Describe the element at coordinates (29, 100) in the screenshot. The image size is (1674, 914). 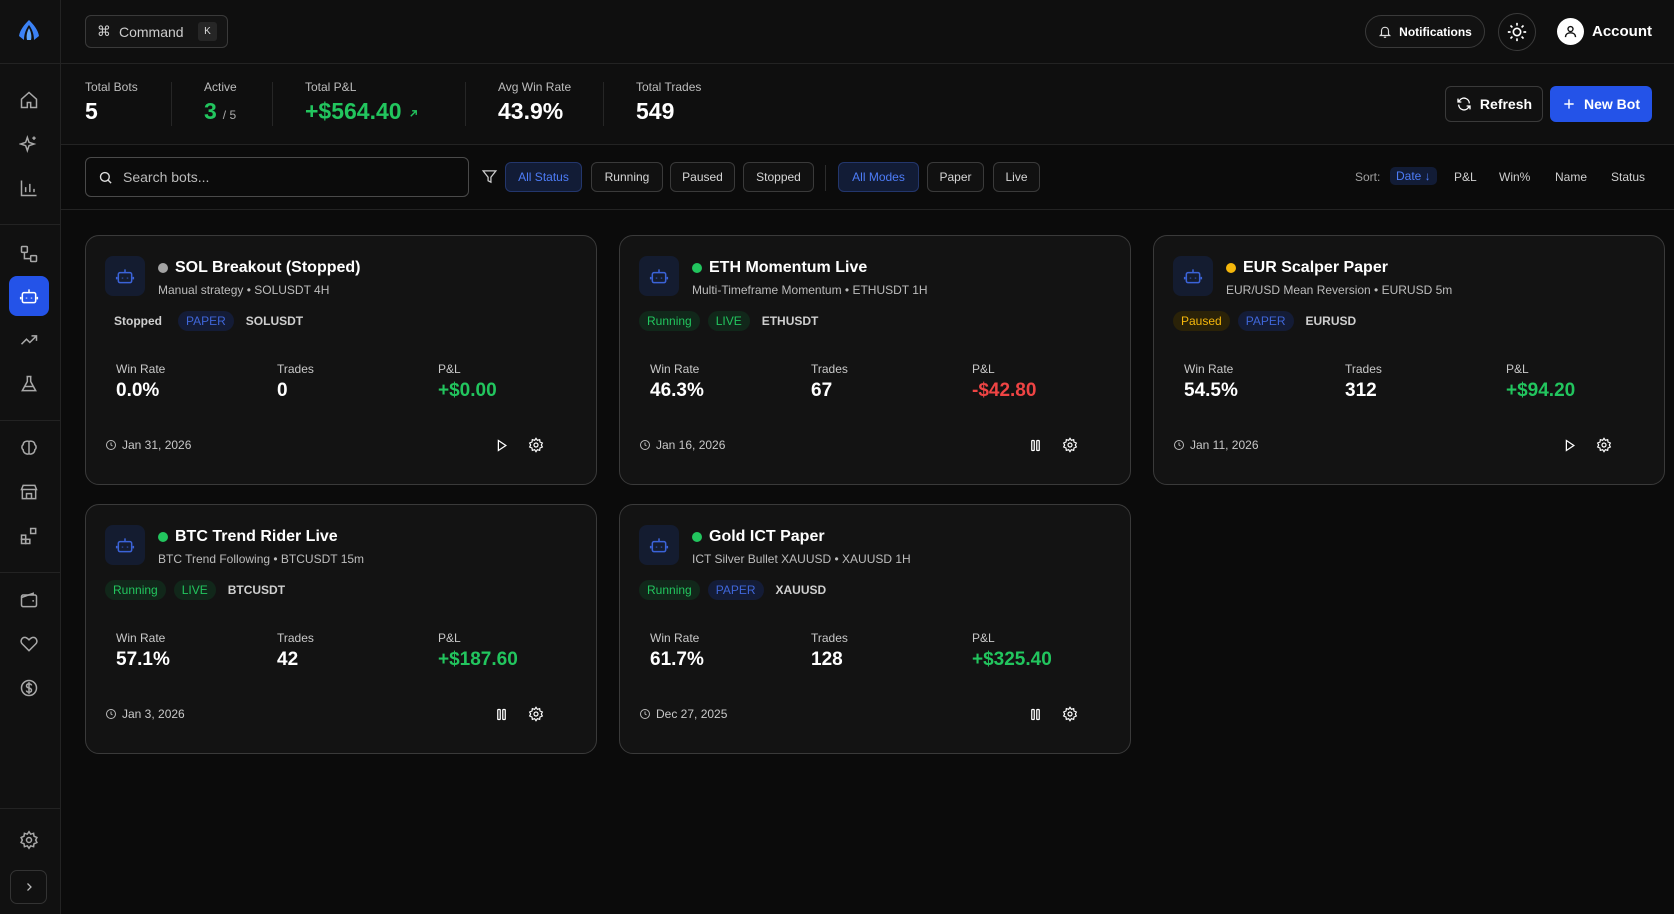
I see `sidebar-item-home` at that location.